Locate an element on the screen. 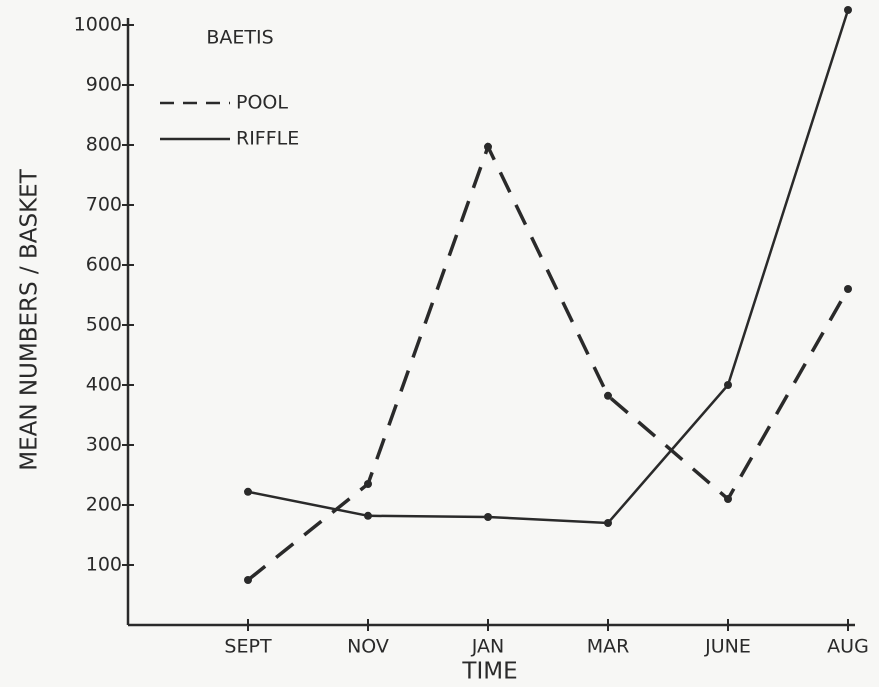 Image resolution: width=879 pixels, height=687 pixels. x-axis-label: TIME is located at coordinates (489, 672).